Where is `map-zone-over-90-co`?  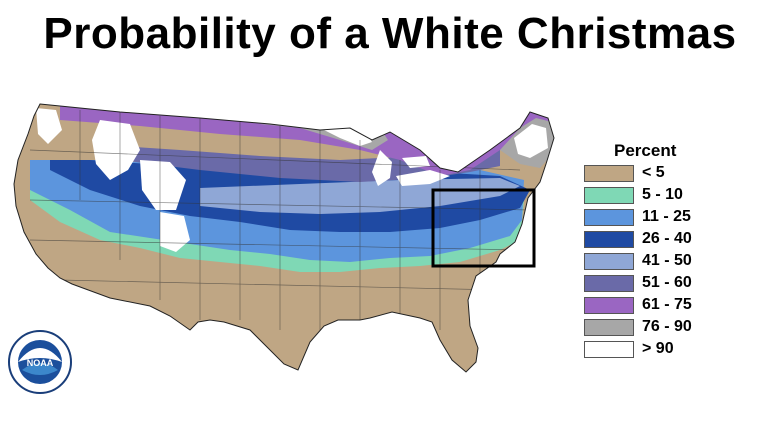 map-zone-over-90-co is located at coordinates (175, 232).